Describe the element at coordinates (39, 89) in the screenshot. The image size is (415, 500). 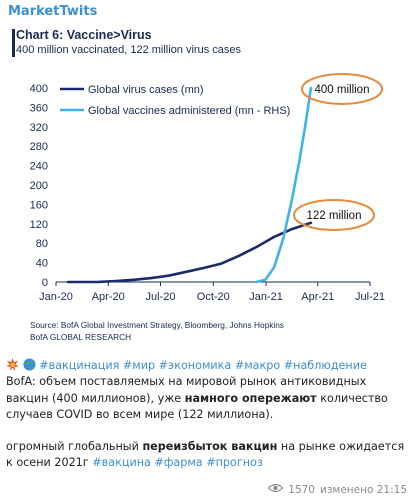
I see `y-tick-label: 400` at that location.